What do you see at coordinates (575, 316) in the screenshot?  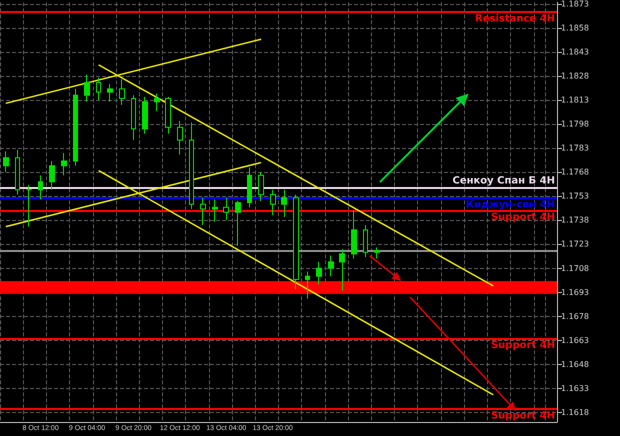 I see `y-tick-label: 1.1678` at bounding box center [575, 316].